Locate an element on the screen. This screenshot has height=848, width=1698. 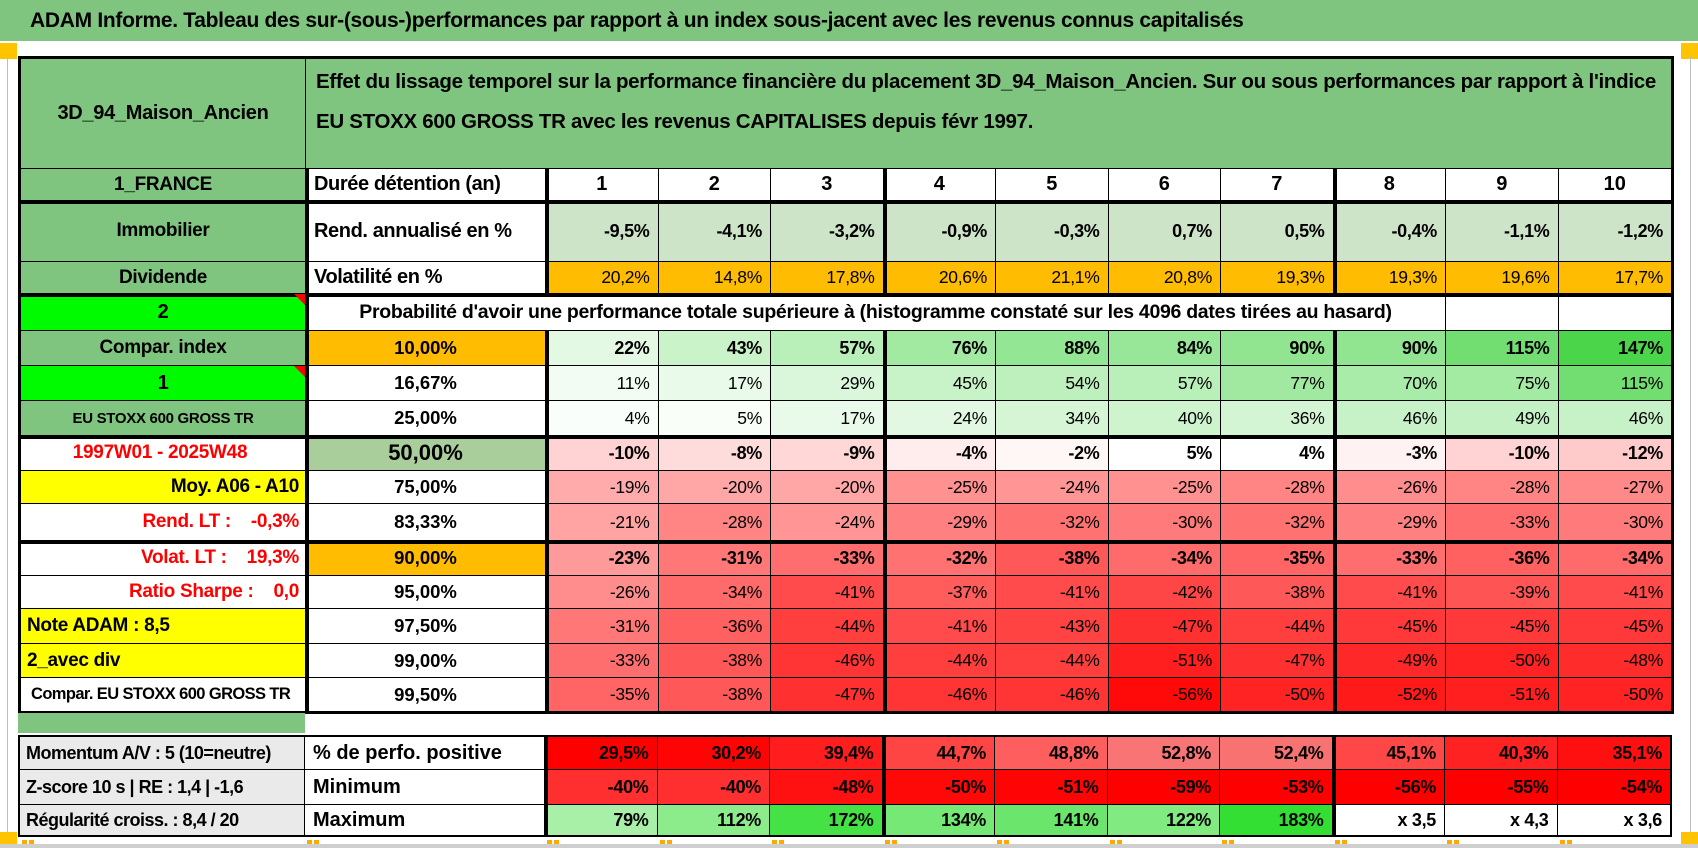
value-cell: -4,1% is located at coordinates (714, 231).